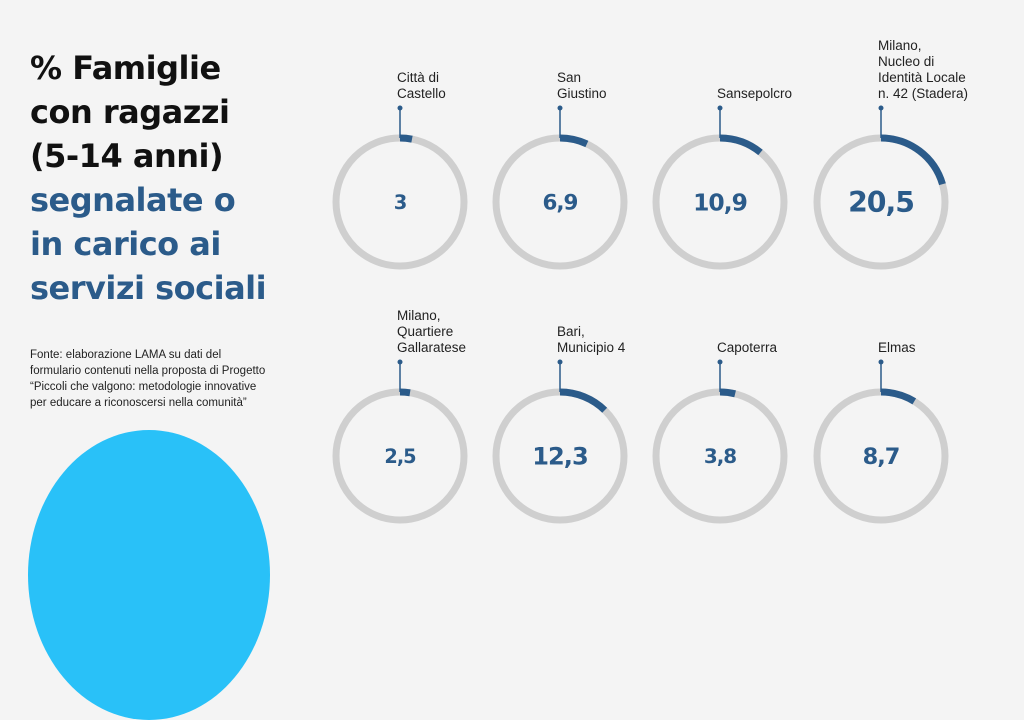  Describe the element at coordinates (425, 331) in the screenshot. I see `category-label: Quartiere` at that location.